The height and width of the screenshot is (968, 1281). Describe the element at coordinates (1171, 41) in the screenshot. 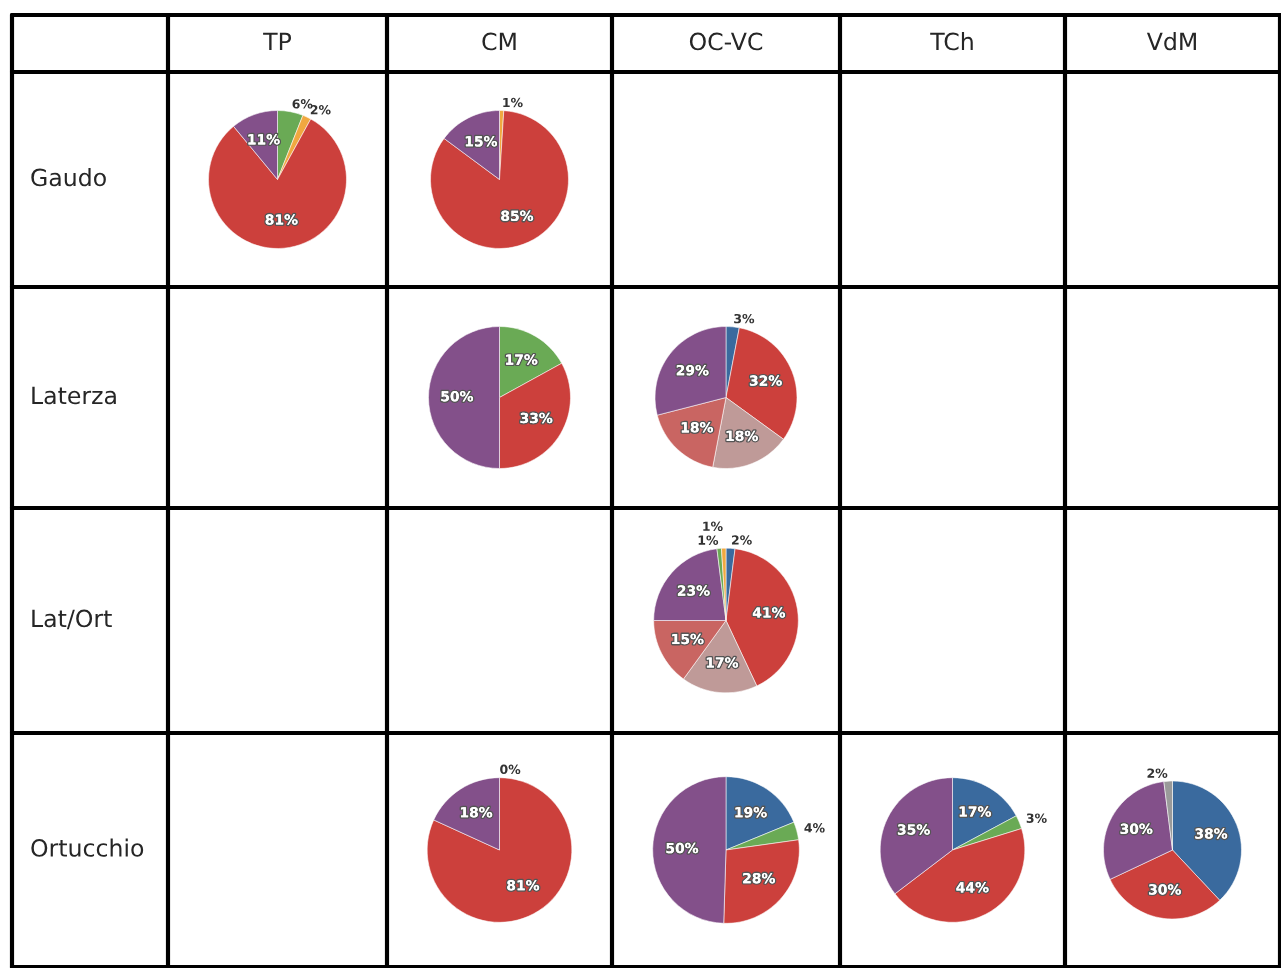

I see `category-label: VdM` at that location.